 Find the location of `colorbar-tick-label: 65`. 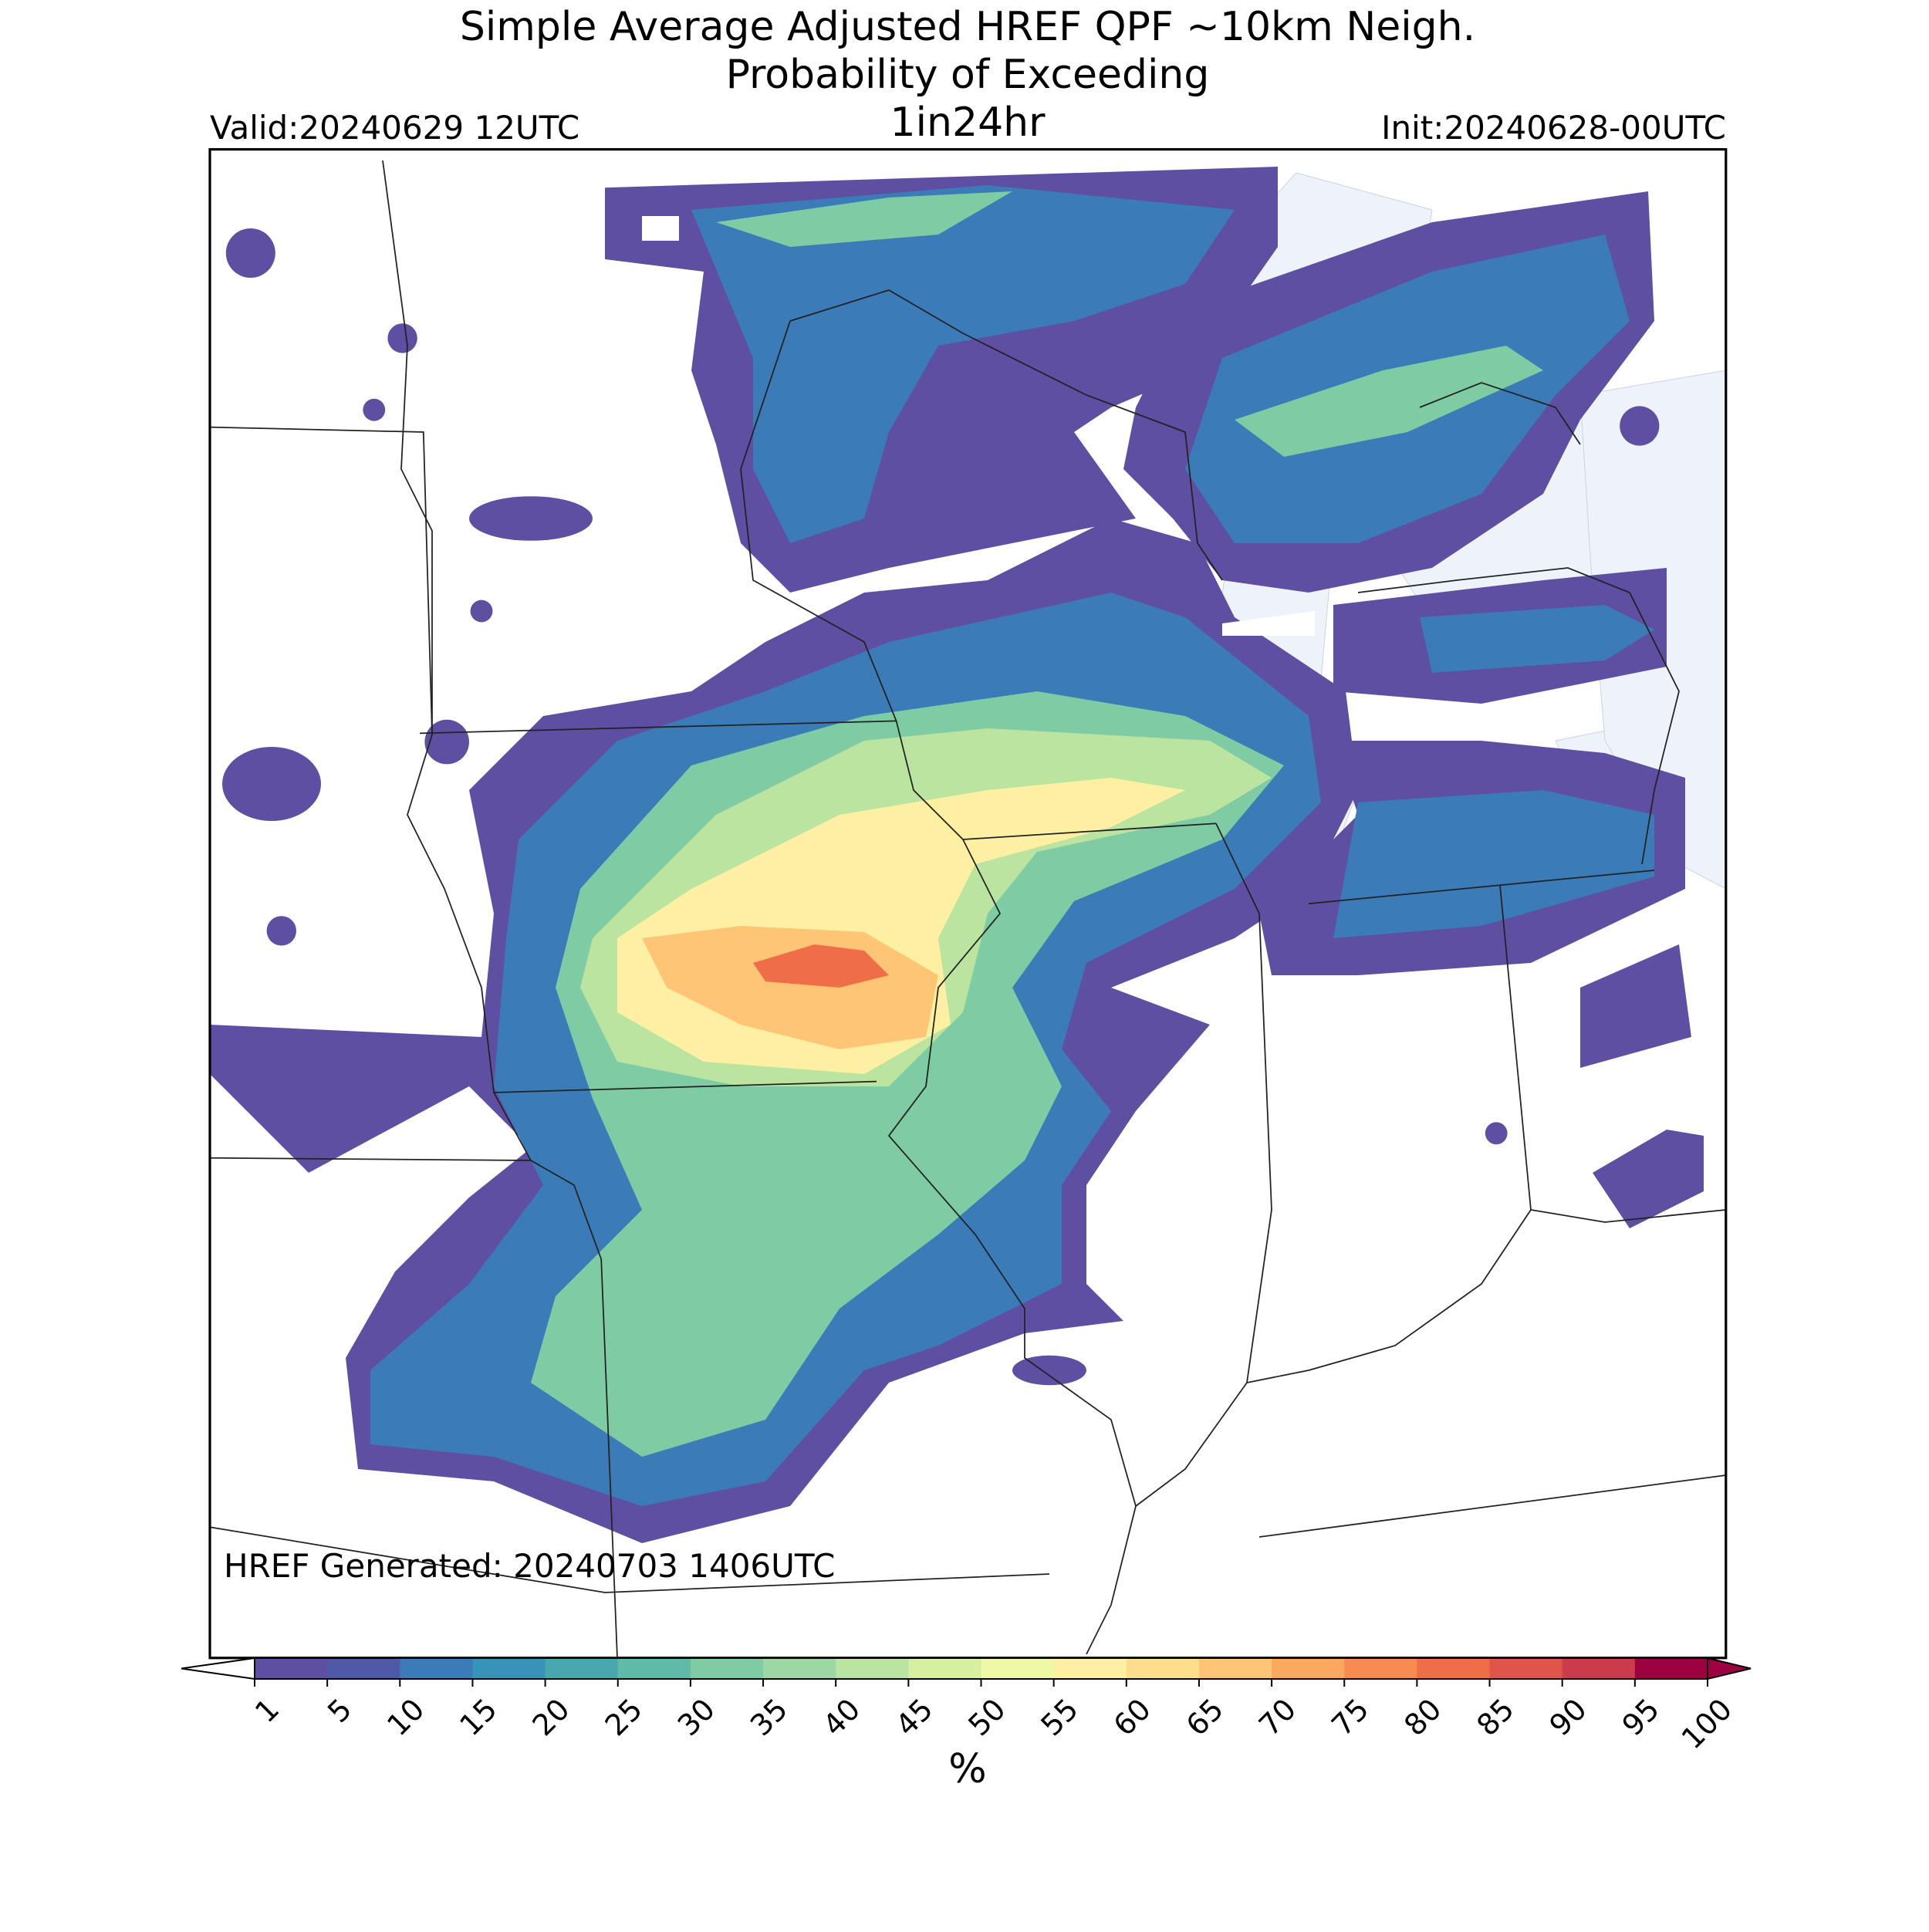

colorbar-tick-label: 65 is located at coordinates (1205, 1717).